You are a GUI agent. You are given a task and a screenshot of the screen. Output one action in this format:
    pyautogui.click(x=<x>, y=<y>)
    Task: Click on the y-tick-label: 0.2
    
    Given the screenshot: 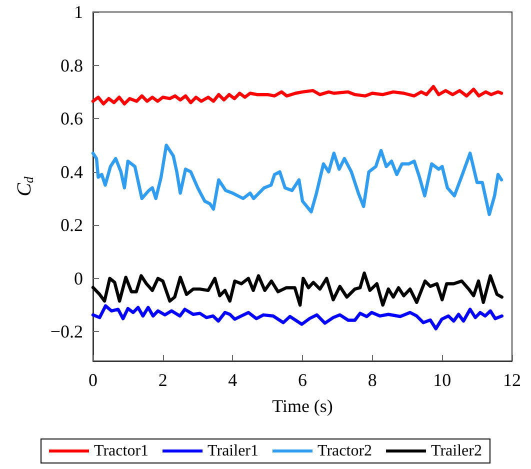 What is the action you would take?
    pyautogui.click(x=71, y=225)
    